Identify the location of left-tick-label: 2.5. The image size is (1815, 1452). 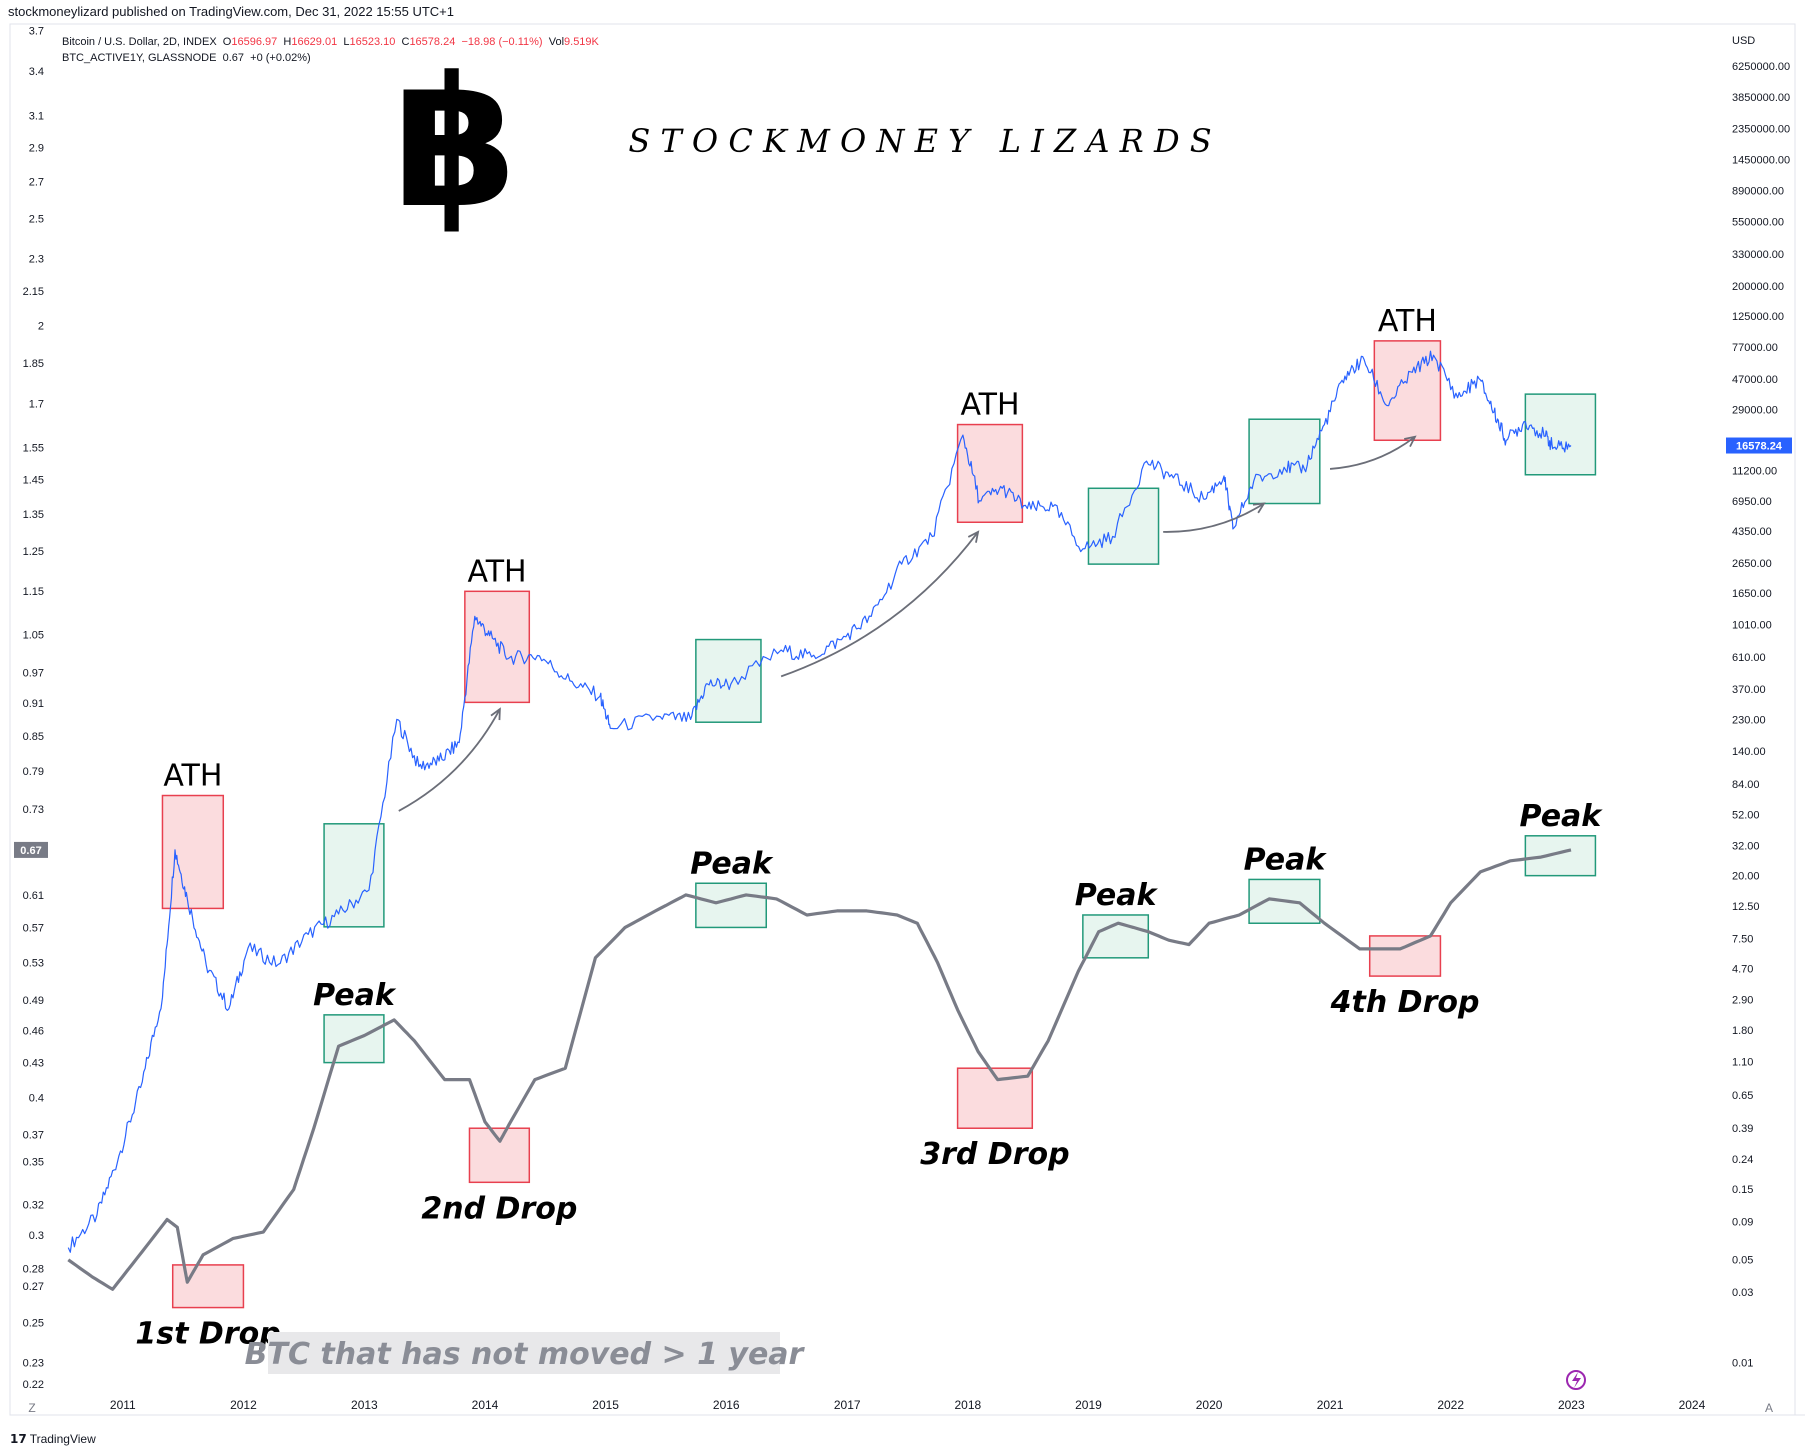
(36, 219).